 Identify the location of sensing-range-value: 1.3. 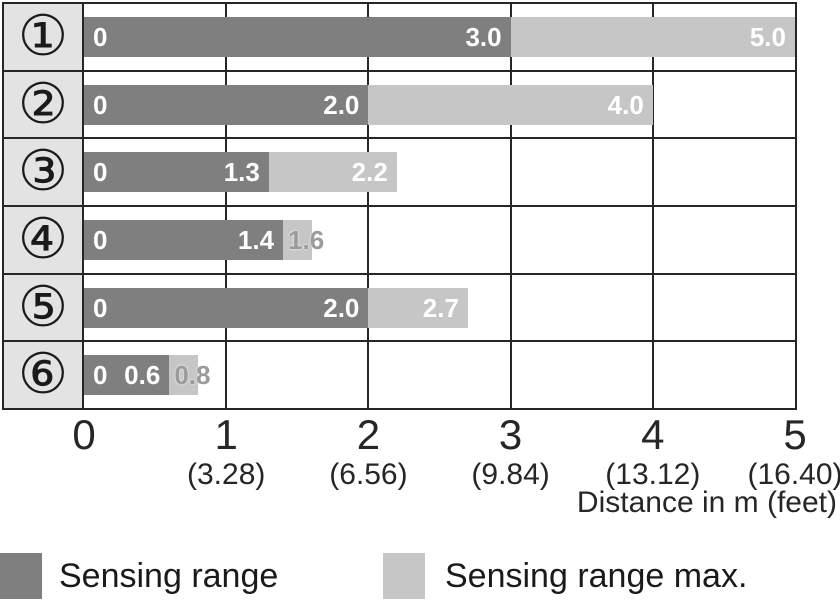
(241, 172).